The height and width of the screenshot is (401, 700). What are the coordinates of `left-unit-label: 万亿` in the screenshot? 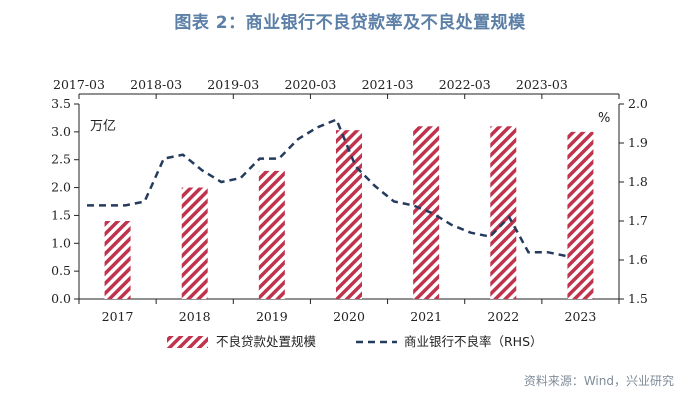 It's located at (103, 126).